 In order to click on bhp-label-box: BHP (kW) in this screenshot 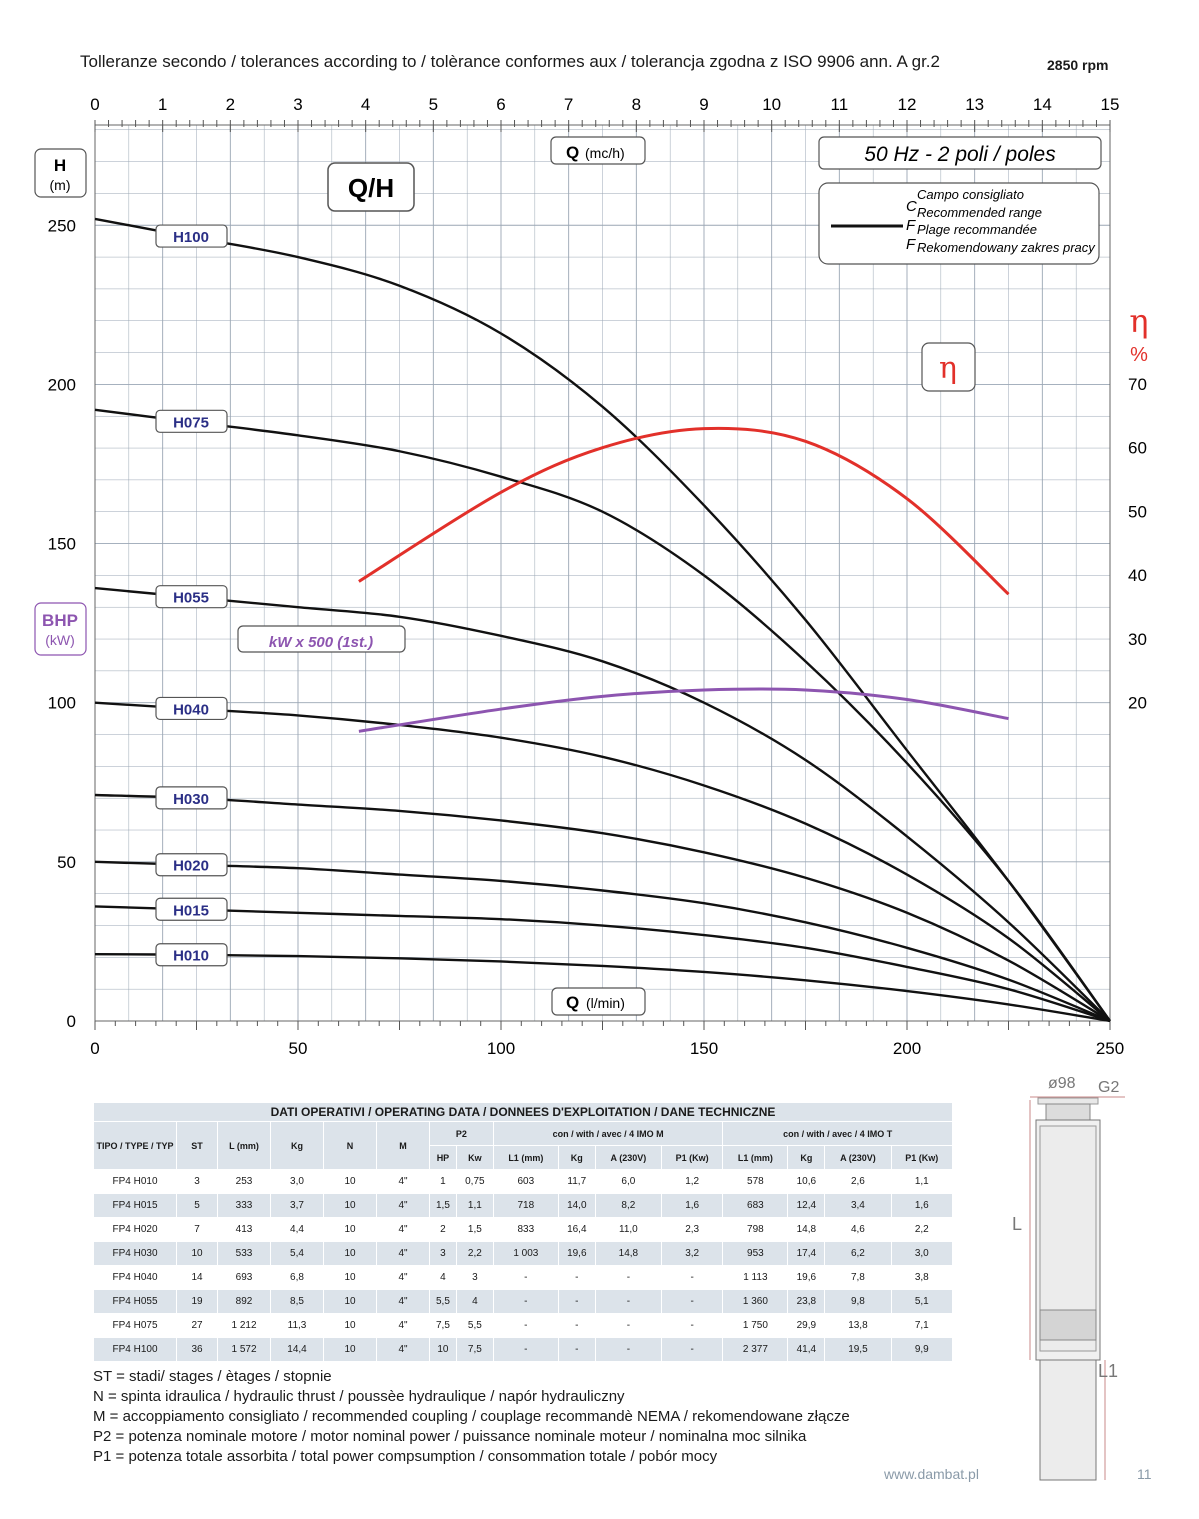, I will do `click(60, 629)`.